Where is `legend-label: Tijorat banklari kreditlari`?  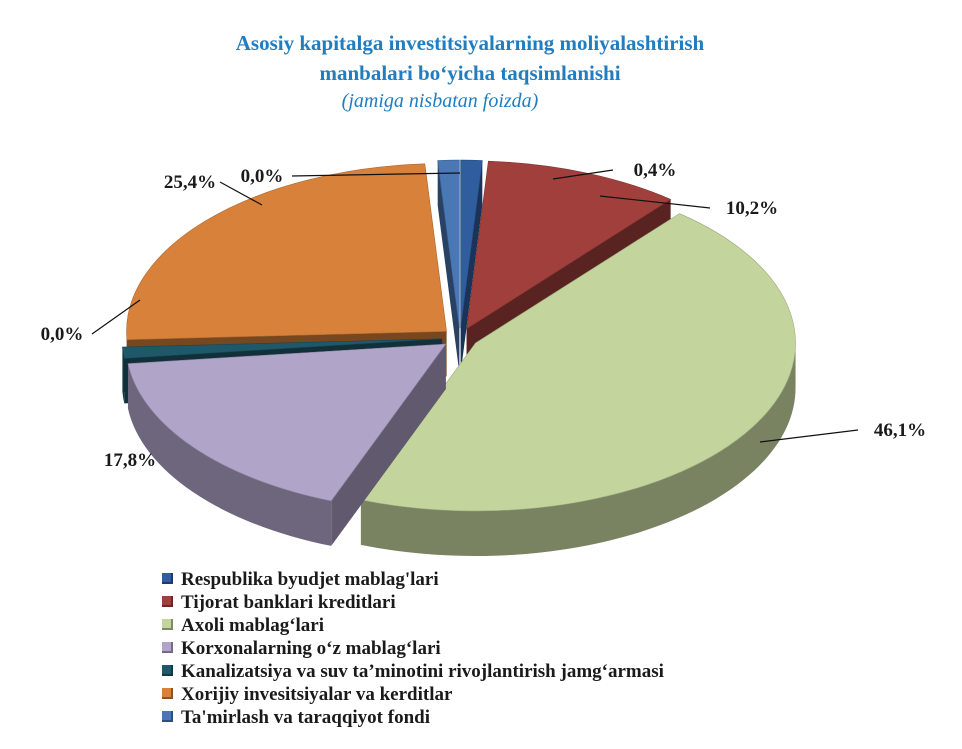 legend-label: Tijorat banklari kreditlari is located at coordinates (288, 602).